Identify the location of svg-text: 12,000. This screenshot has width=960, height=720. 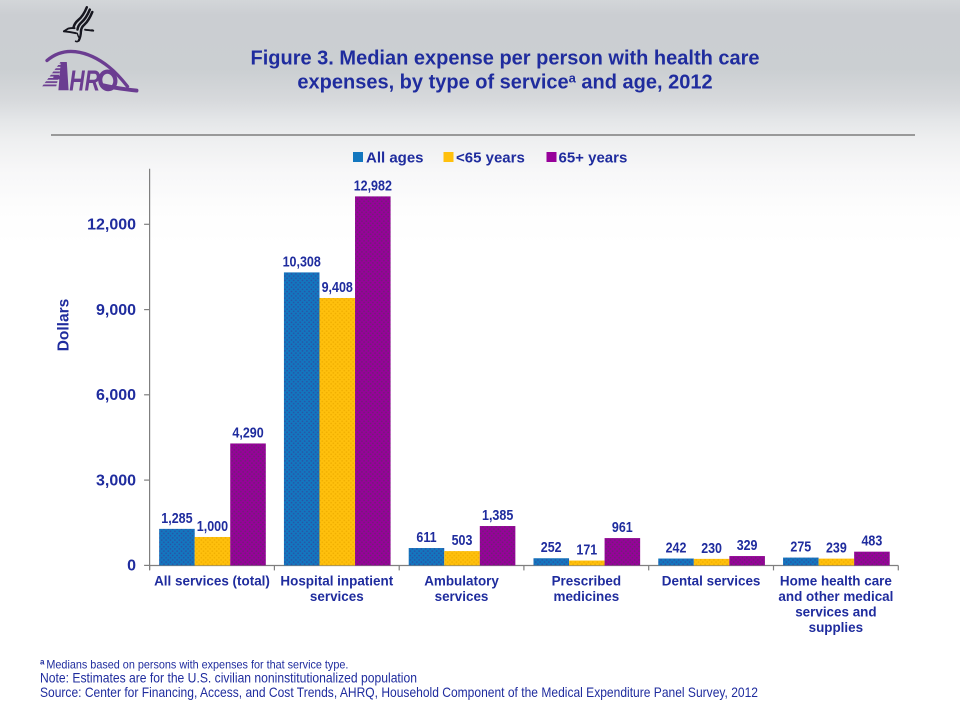
(111, 225).